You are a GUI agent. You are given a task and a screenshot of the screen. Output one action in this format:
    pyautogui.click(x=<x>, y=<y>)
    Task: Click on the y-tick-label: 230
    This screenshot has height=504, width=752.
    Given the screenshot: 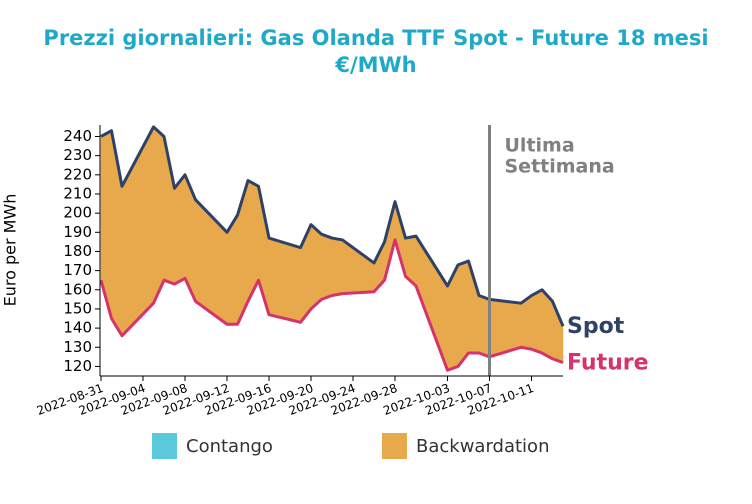 What is the action you would take?
    pyautogui.click(x=77, y=155)
    